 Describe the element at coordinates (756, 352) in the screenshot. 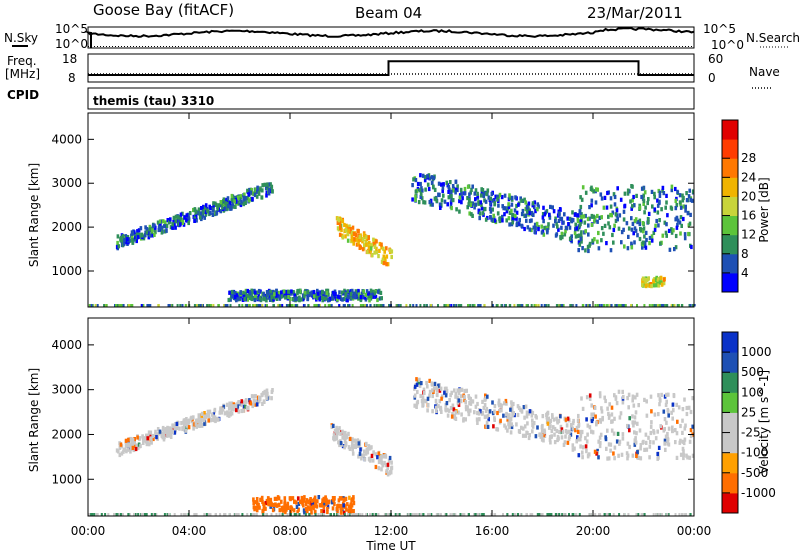

I see `colorbar-tick-label: 1000` at that location.